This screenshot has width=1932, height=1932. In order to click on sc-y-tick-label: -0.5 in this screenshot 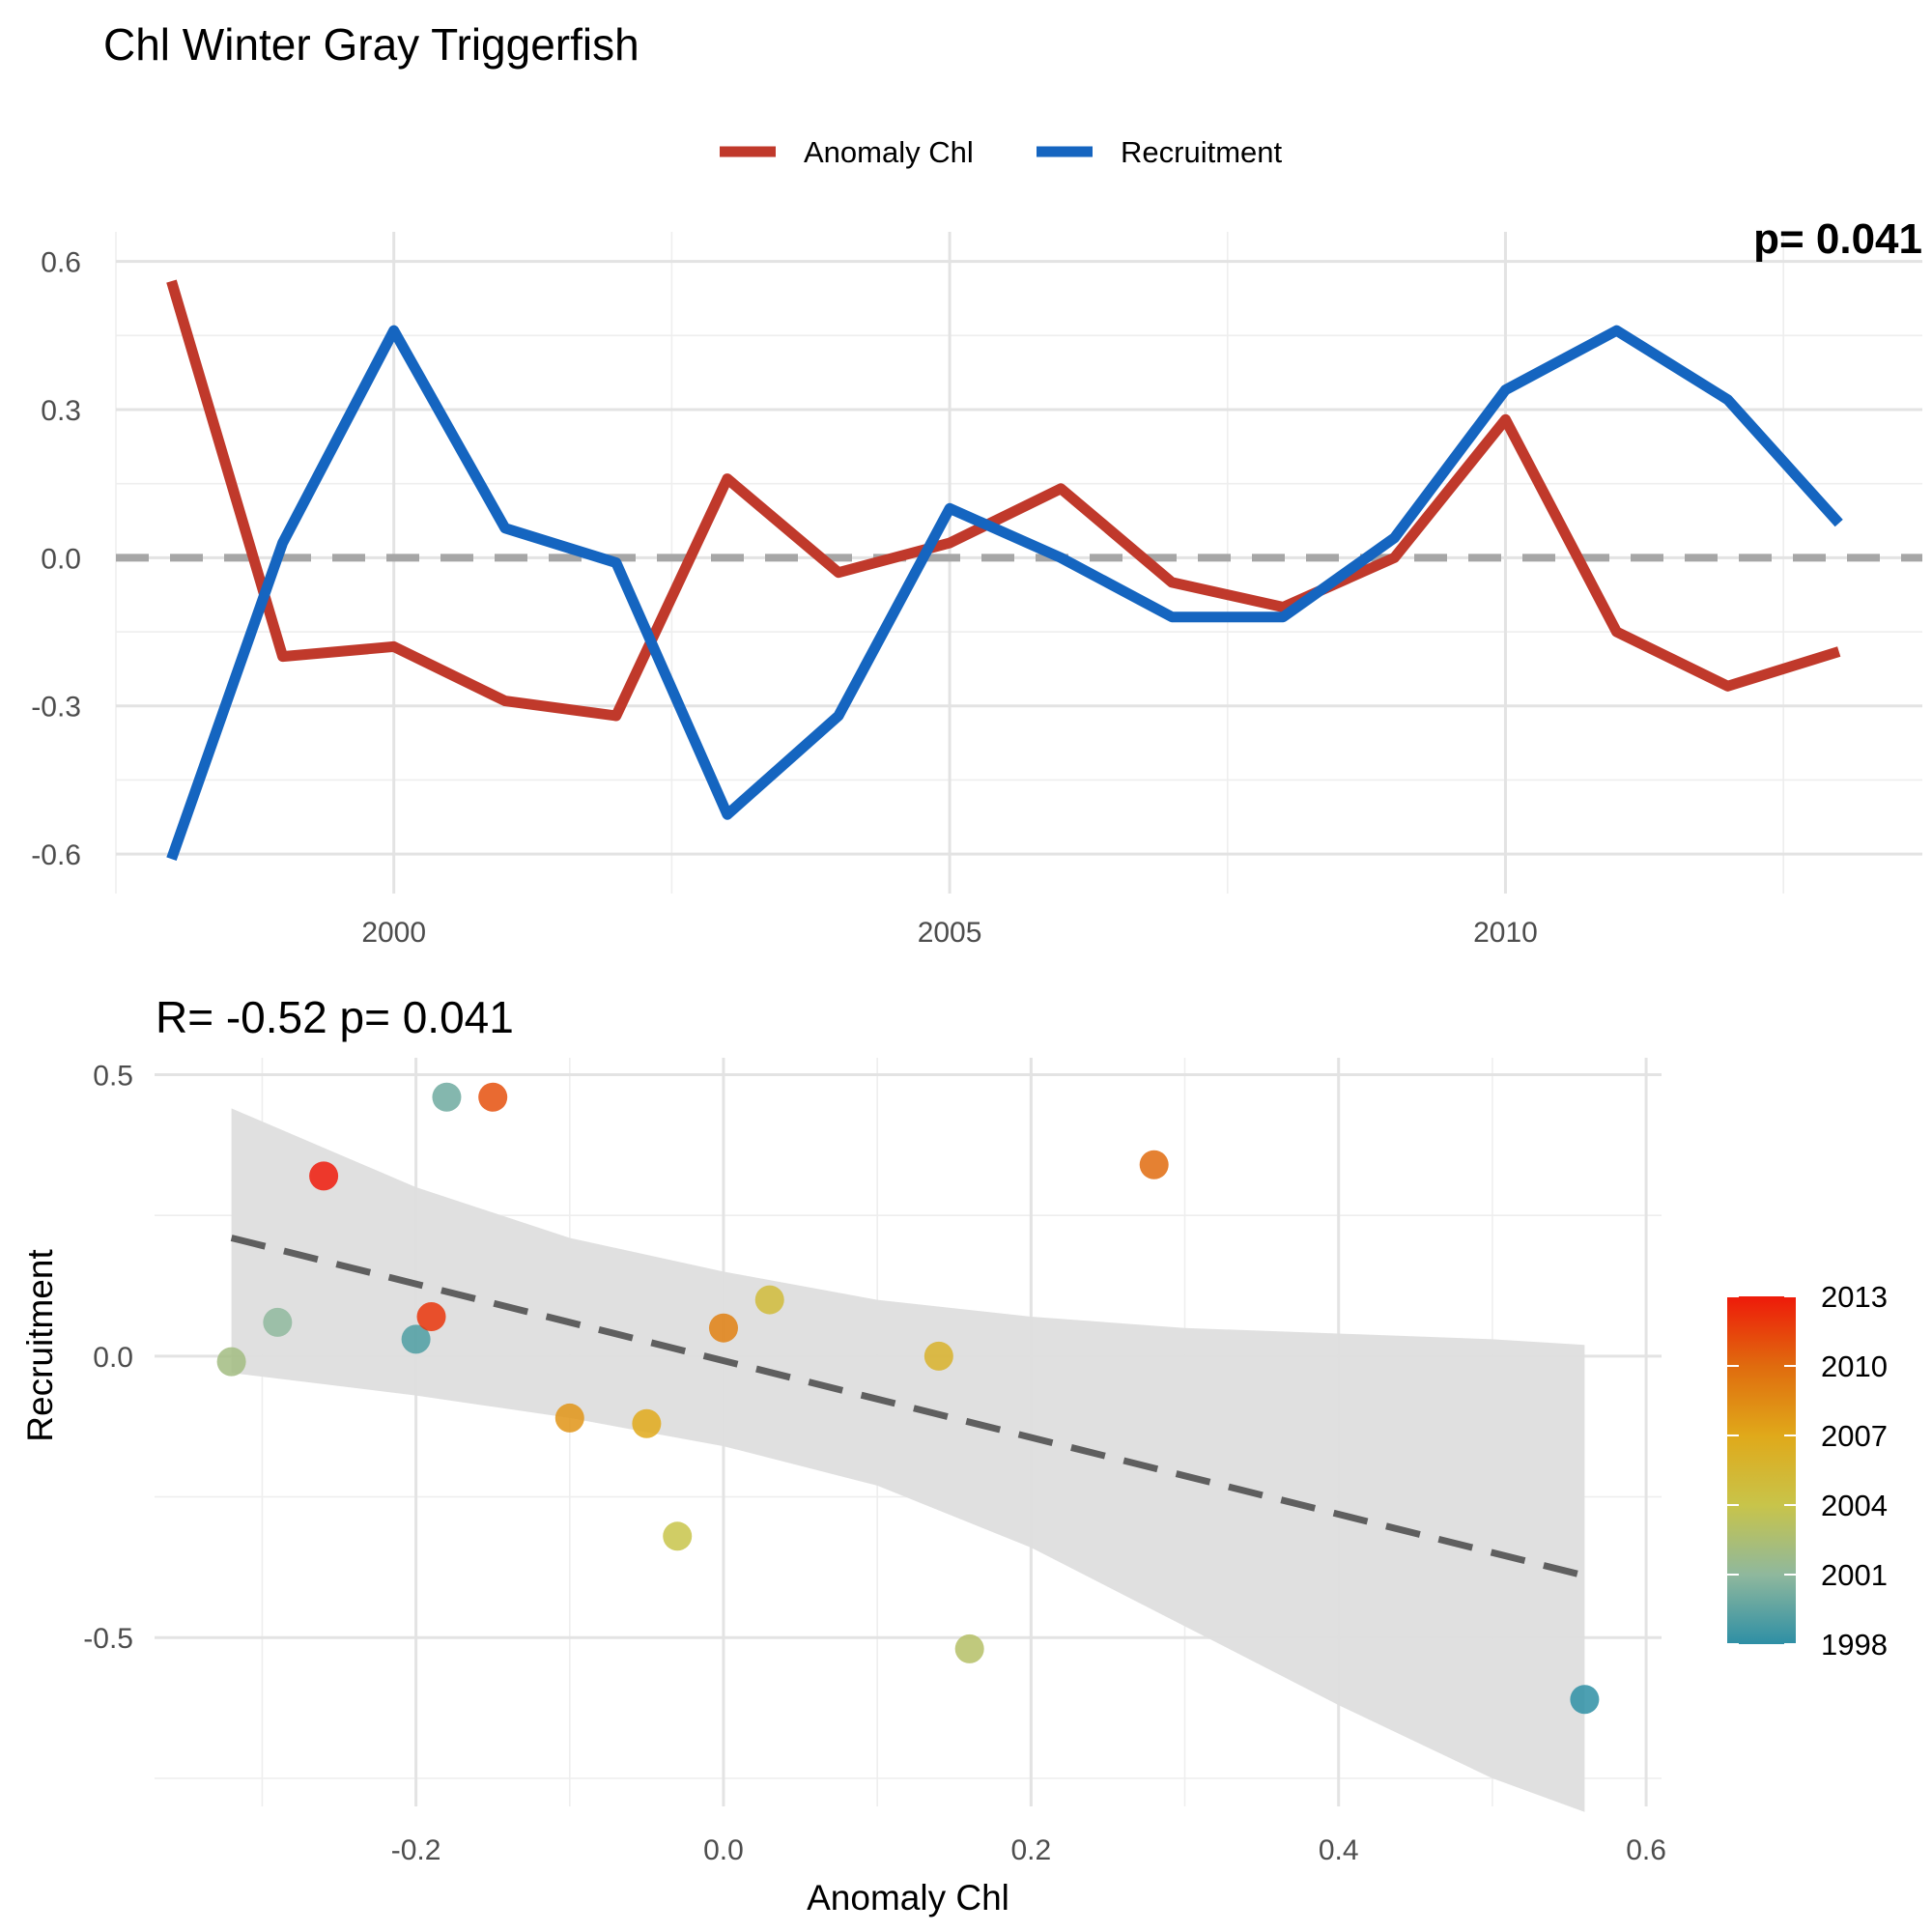, I will do `click(108, 1639)`.